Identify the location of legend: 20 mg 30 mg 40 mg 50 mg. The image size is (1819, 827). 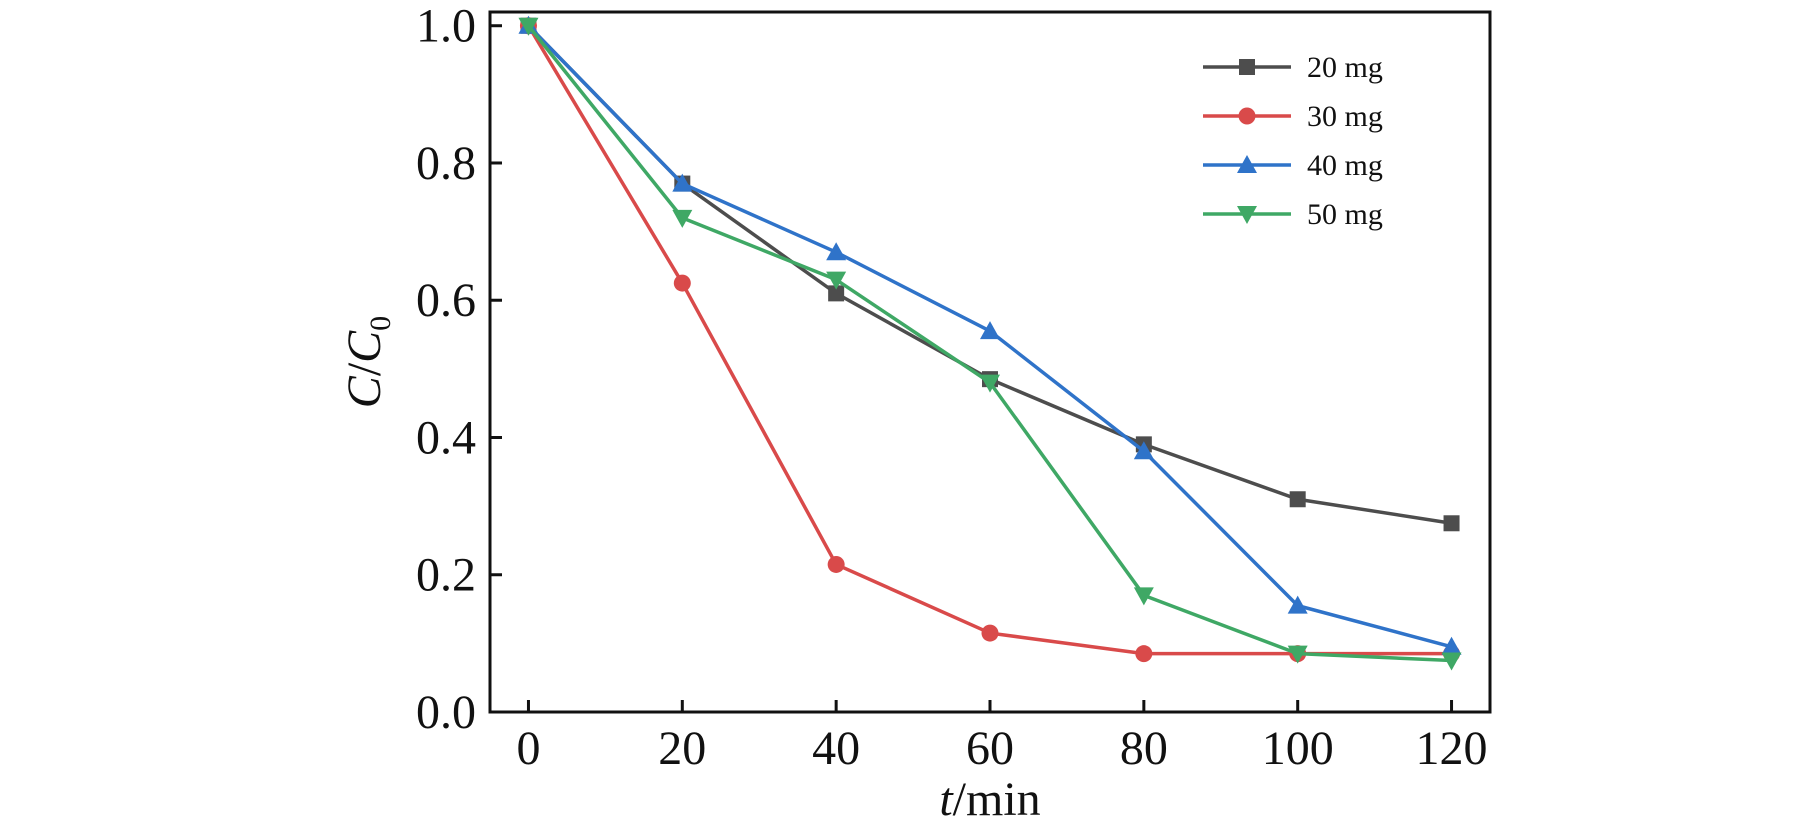
(1293, 141).